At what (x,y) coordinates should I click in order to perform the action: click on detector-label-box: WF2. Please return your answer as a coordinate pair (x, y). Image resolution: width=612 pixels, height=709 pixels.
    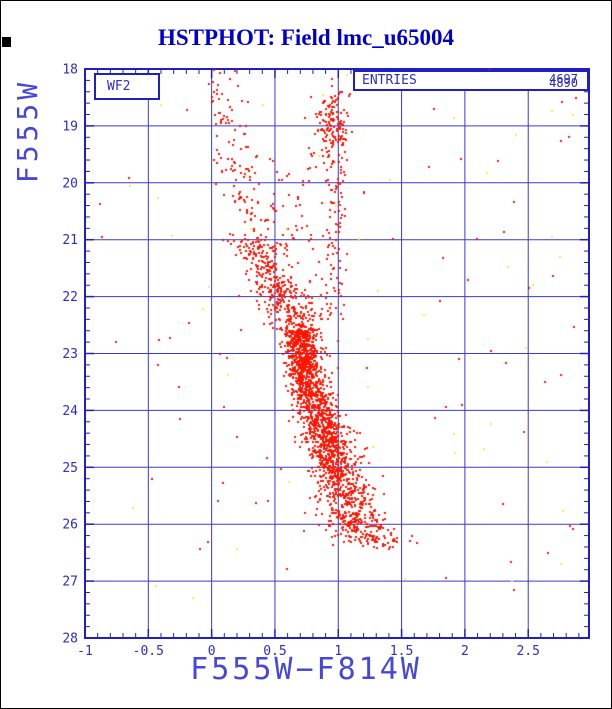
    Looking at the image, I should click on (127, 86).